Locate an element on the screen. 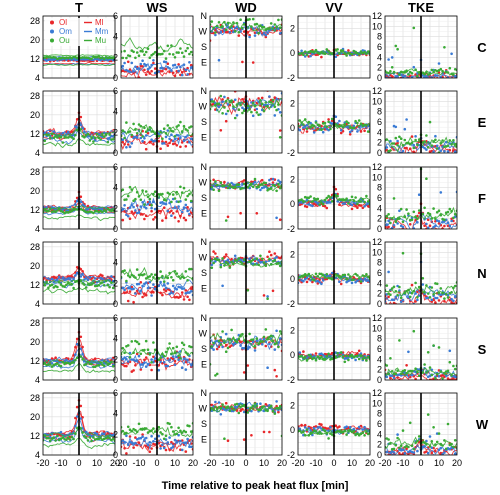  plot-area is located at coordinates (79, 424).